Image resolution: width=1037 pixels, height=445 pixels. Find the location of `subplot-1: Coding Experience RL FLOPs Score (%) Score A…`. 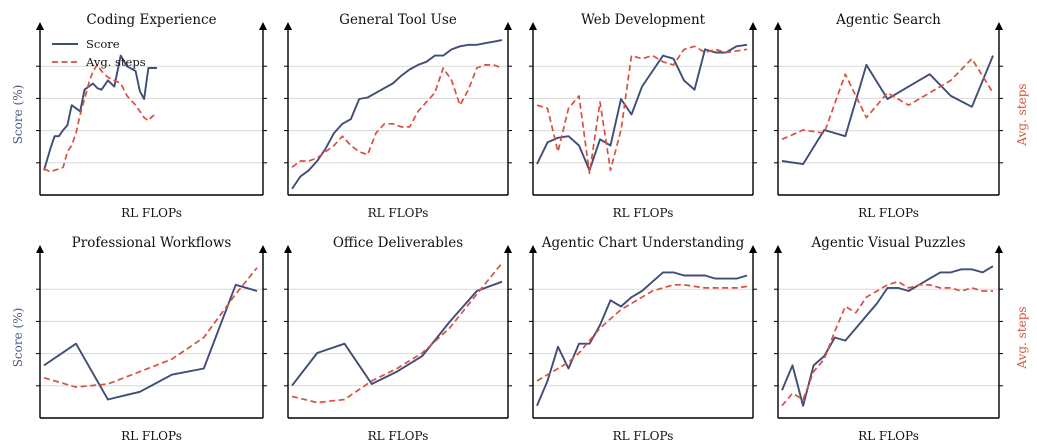

subplot-1: Coding Experience RL FLOPs Score (%) Score A… is located at coordinates (139, 116).